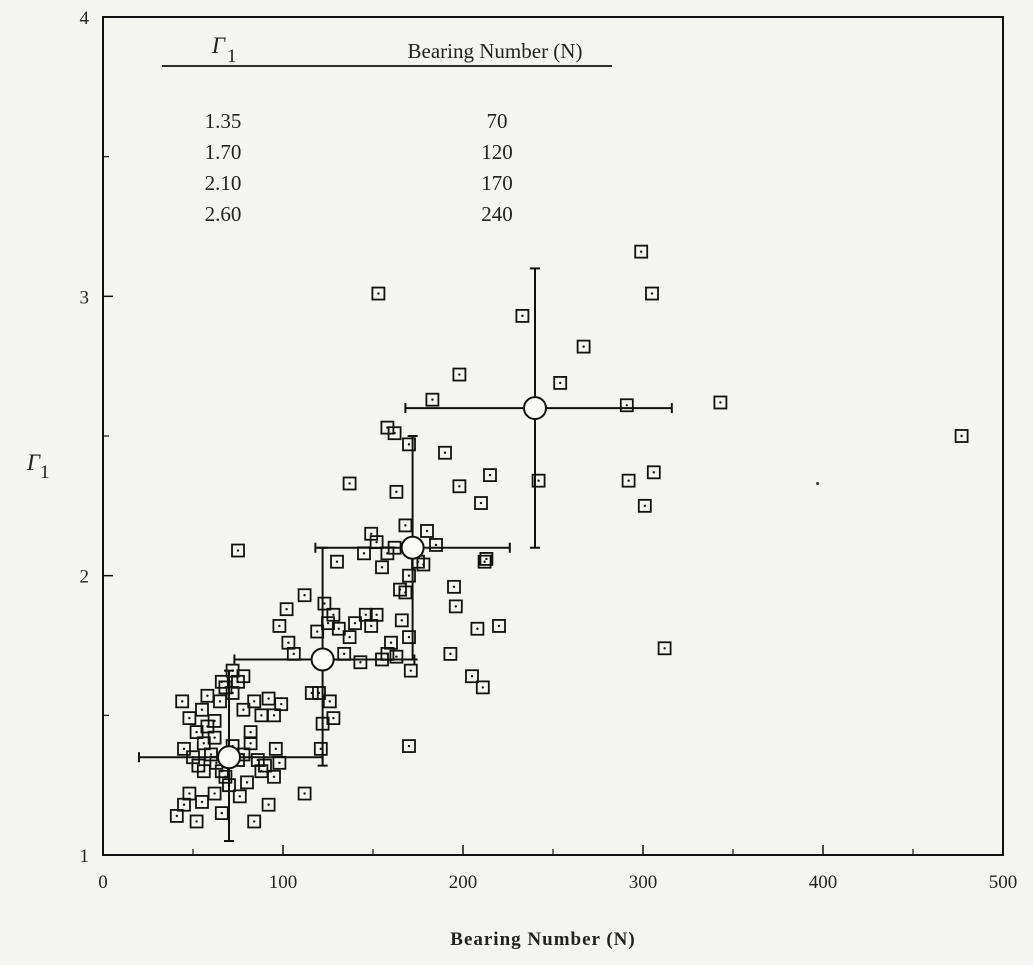 This screenshot has width=1033, height=965. Describe the element at coordinates (223, 152) in the screenshot. I see `table-cell-gamma: 1.70` at that location.